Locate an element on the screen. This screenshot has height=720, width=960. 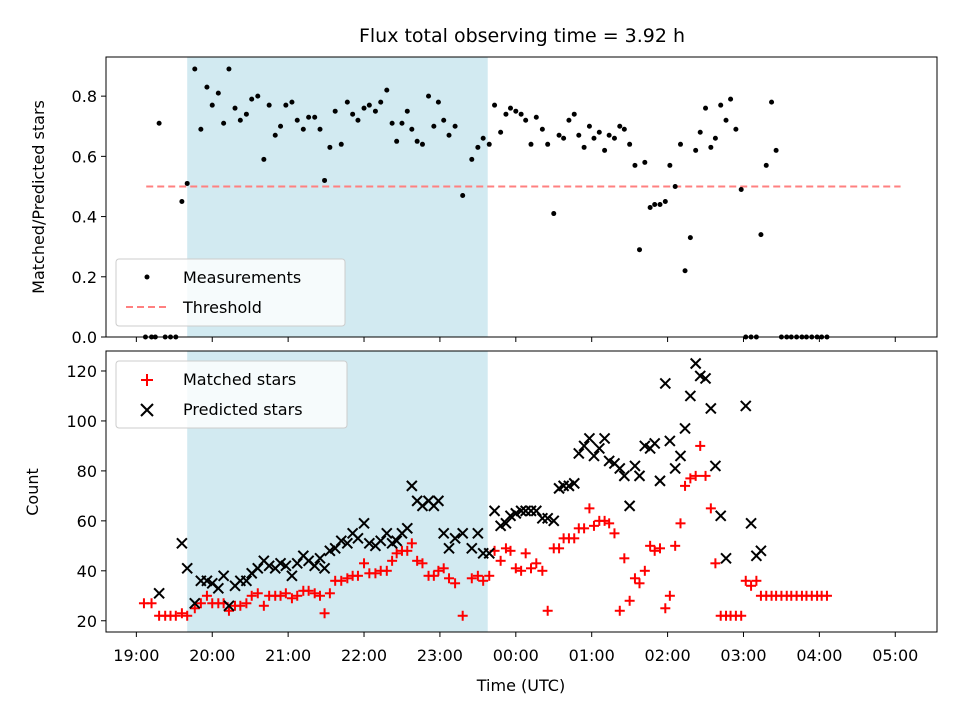
legend-measurements-label: Measurements is located at coordinates (242, 277).